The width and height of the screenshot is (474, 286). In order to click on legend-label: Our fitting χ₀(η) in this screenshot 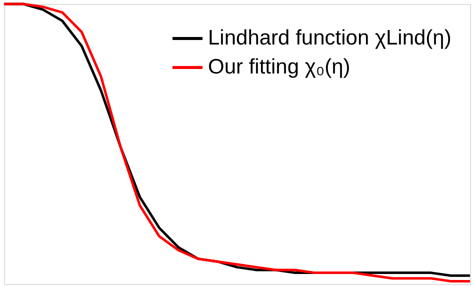, I will do `click(279, 67)`.